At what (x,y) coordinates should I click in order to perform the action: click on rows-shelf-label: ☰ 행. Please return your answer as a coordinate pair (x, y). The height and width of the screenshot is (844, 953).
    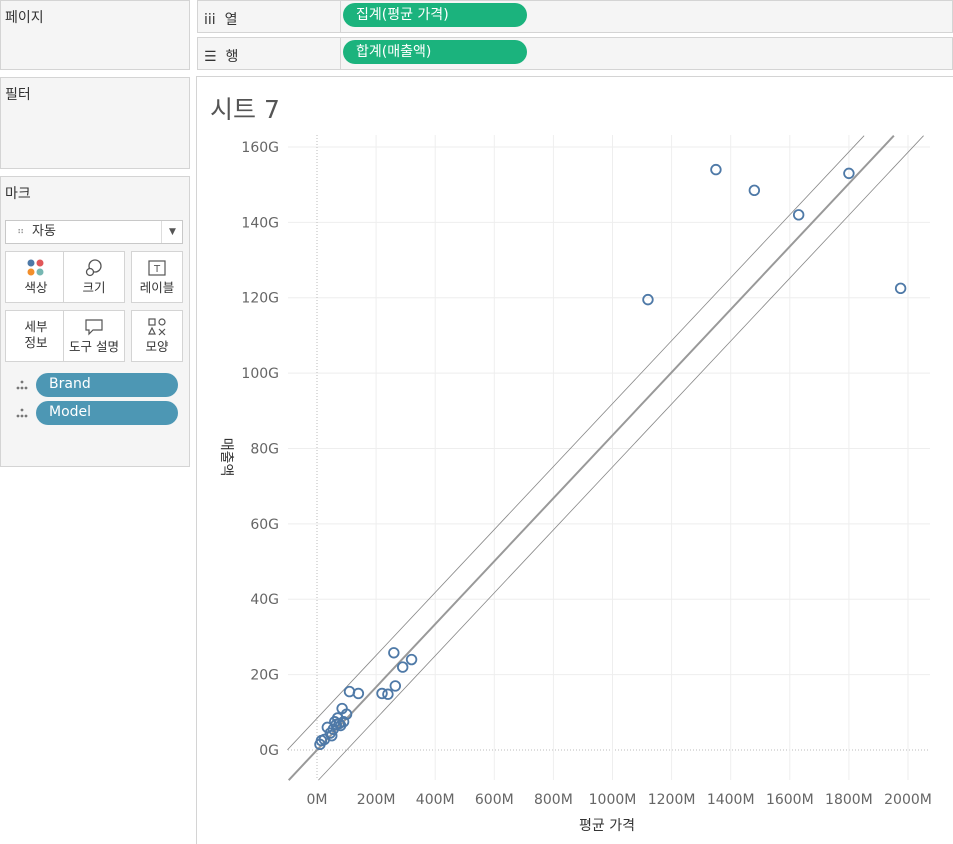
    Looking at the image, I should click on (221, 57).